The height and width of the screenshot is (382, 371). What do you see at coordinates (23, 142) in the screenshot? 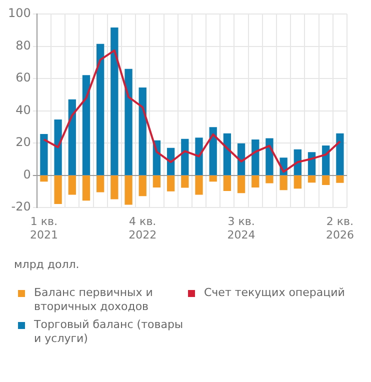
I see `y-tick-label: 20` at bounding box center [23, 142].